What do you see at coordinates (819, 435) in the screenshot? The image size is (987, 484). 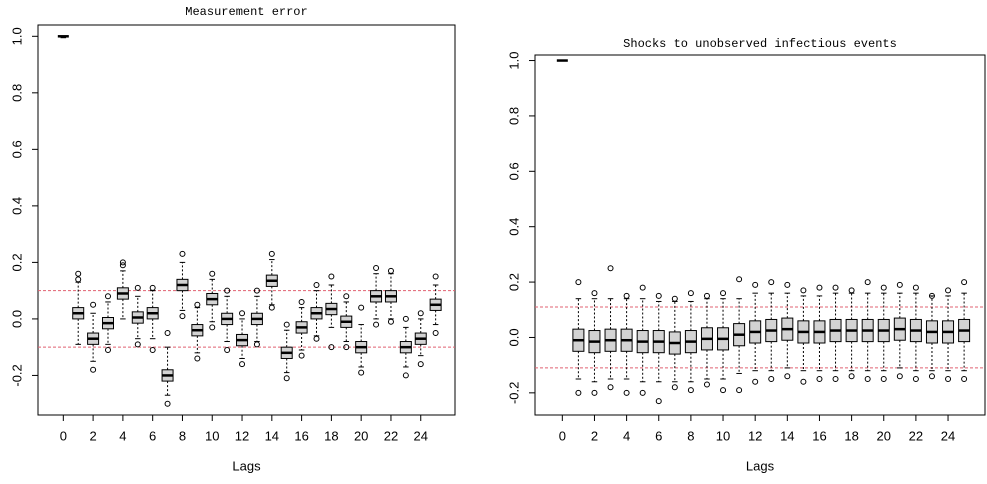 I see `x-tick-label: 16` at bounding box center [819, 435].